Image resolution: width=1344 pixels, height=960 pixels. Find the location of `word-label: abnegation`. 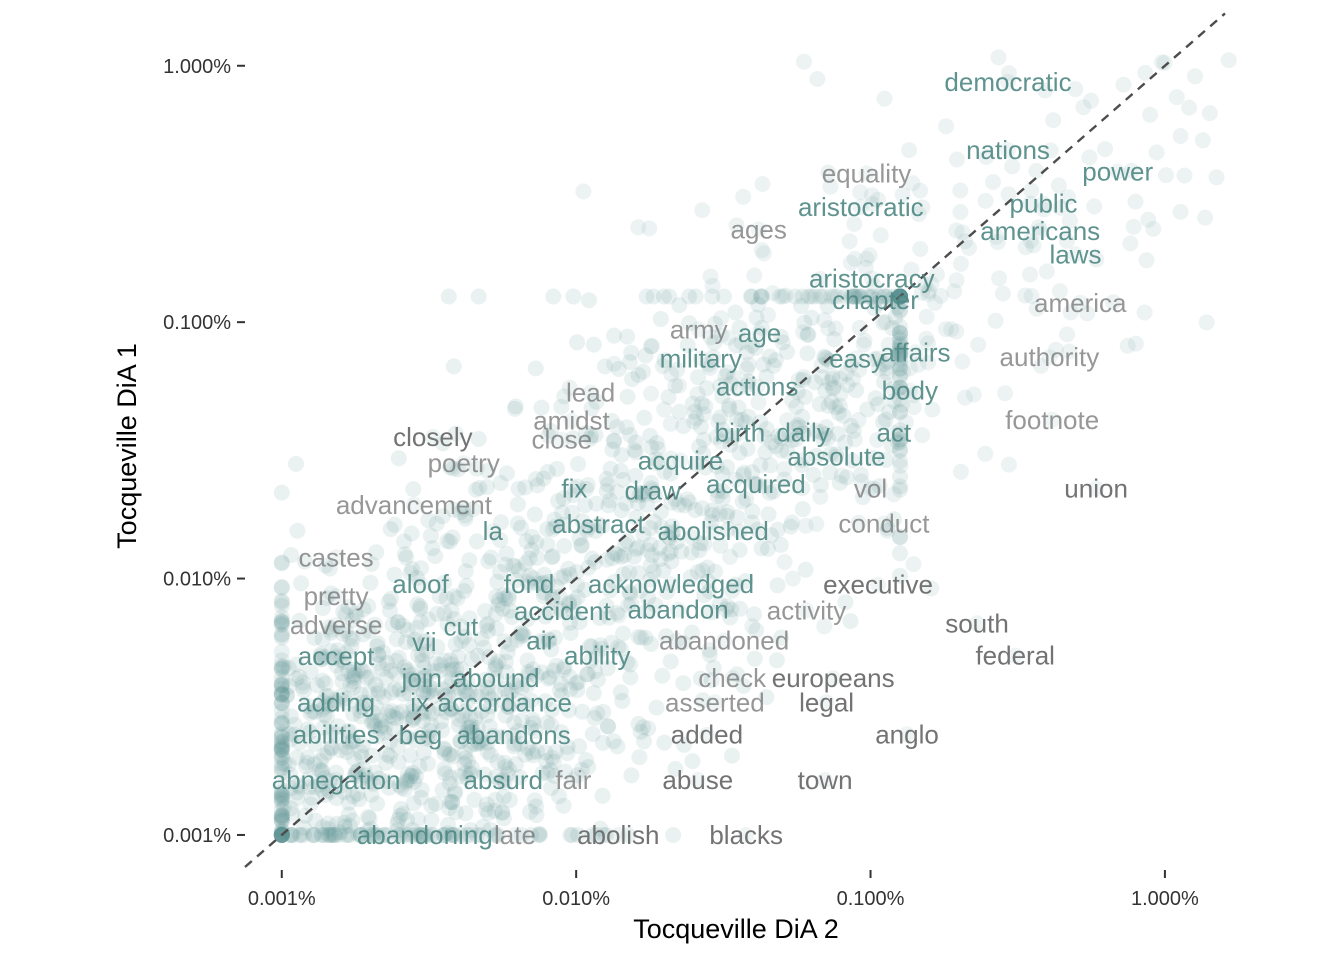

word-label: abnegation is located at coordinates (336, 780).